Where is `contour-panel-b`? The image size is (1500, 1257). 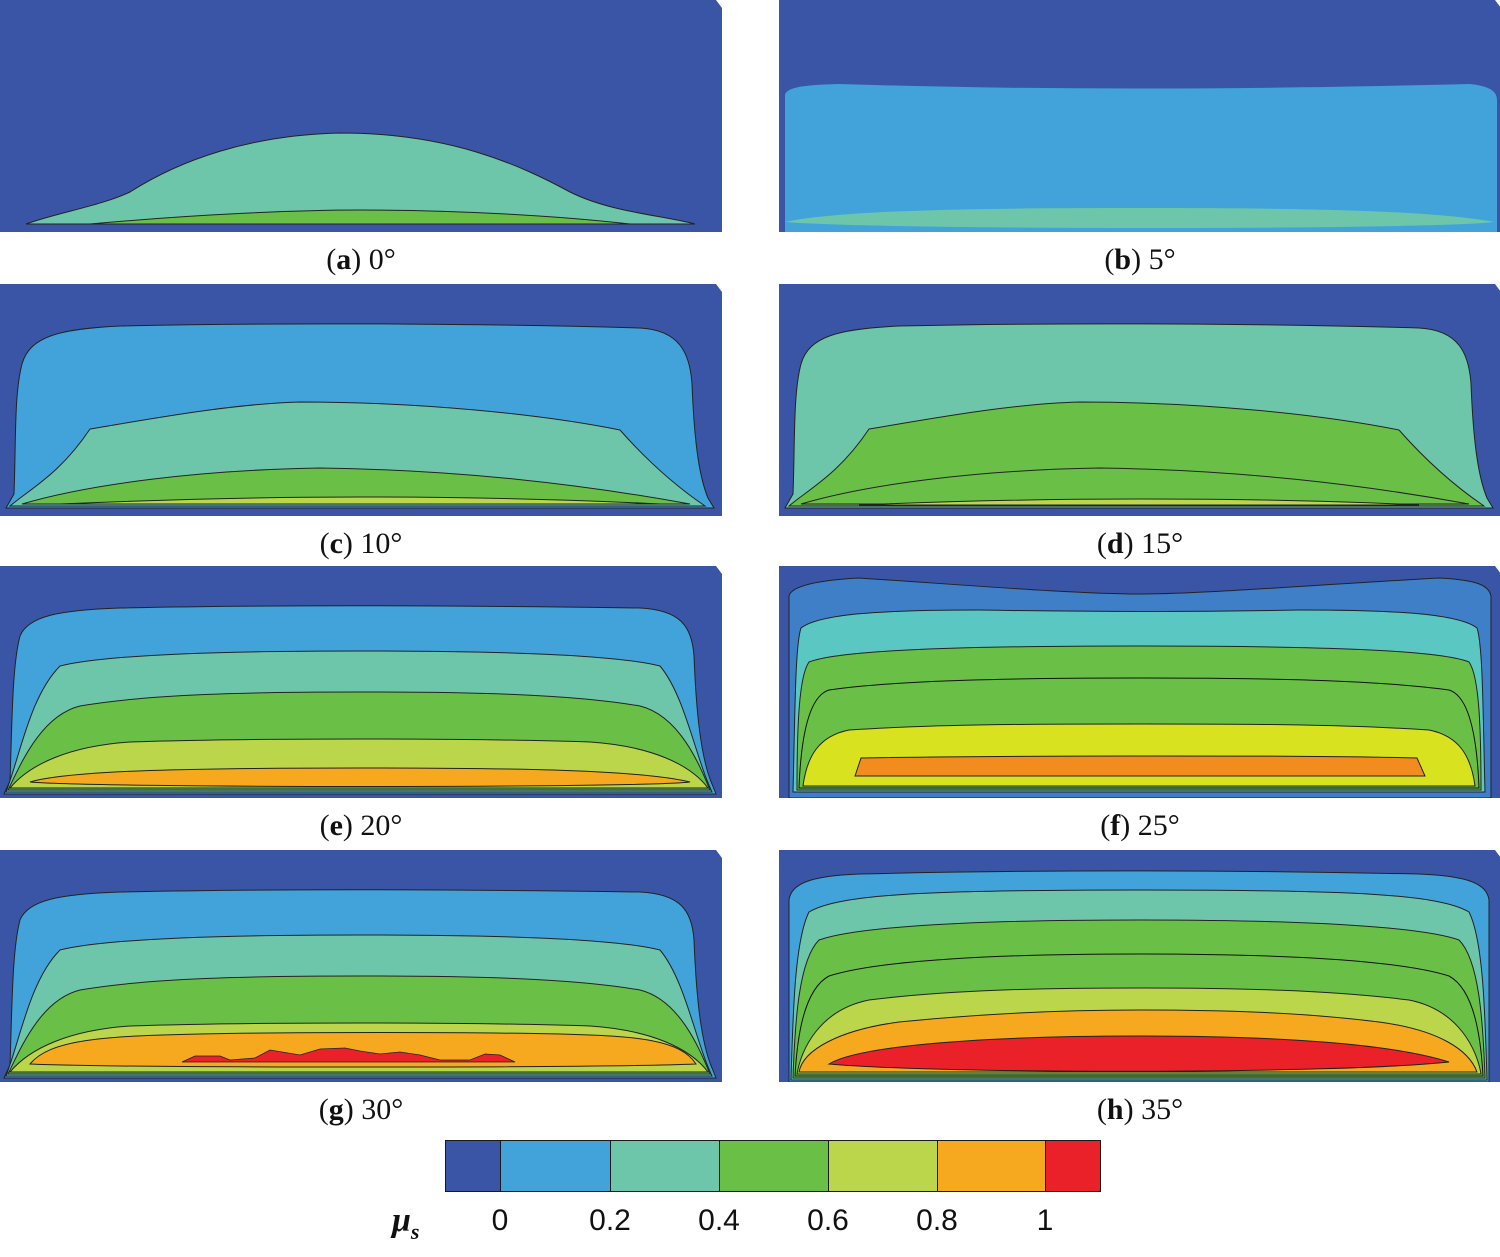 contour-panel-b is located at coordinates (1139, 116).